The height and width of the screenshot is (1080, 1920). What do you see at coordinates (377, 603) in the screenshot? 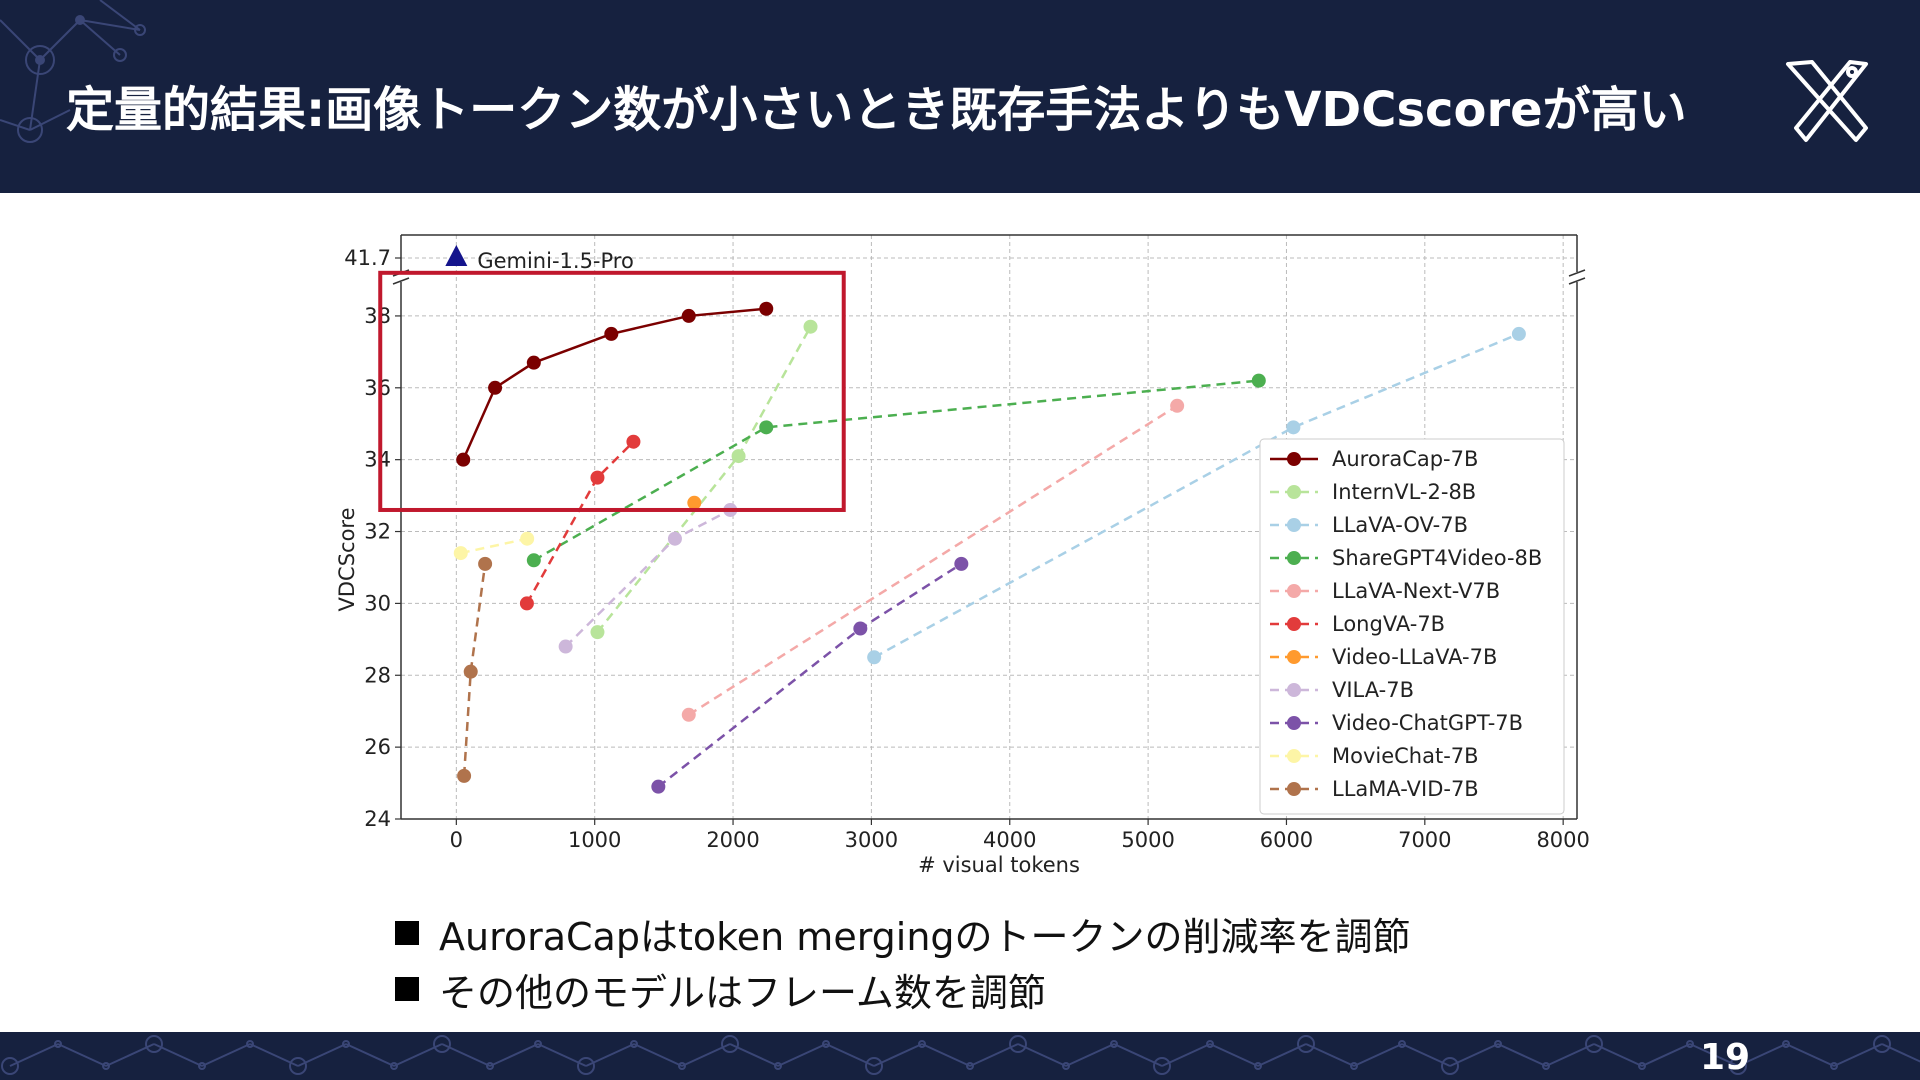
I see `y-tick-label: 30` at bounding box center [377, 603].